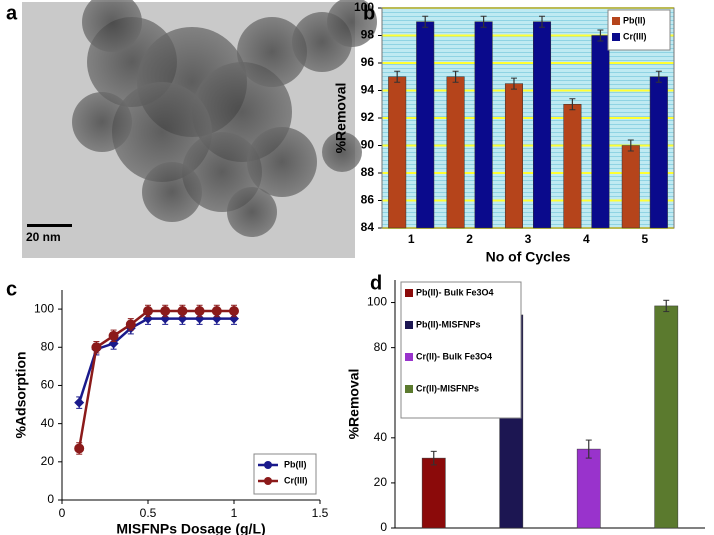 Image resolution: width=714 pixels, height=535 pixels. Describe the element at coordinates (369, 13) in the screenshot. I see `panel-label: b` at that location.